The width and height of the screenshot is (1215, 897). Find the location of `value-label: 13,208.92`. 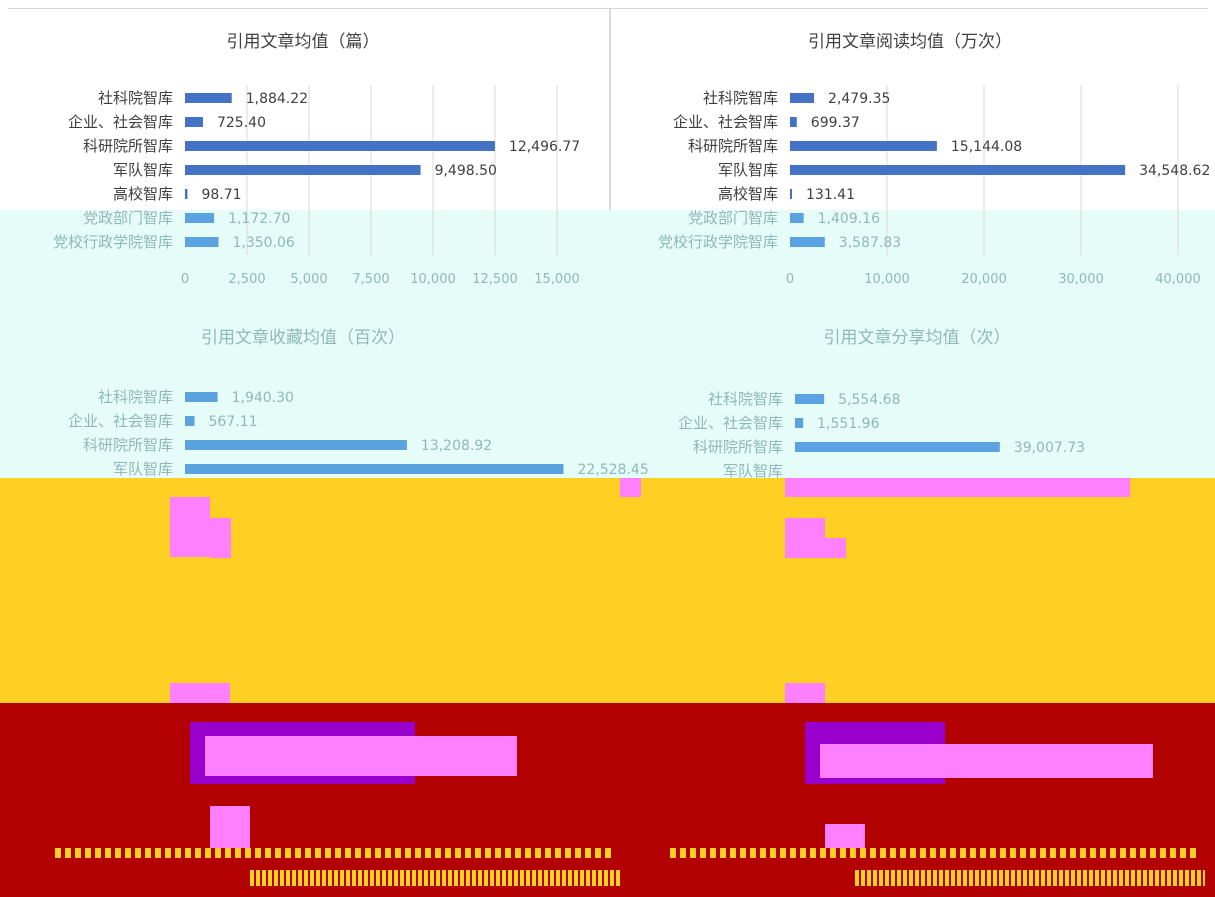

value-label: 13,208.92 is located at coordinates (456, 446).